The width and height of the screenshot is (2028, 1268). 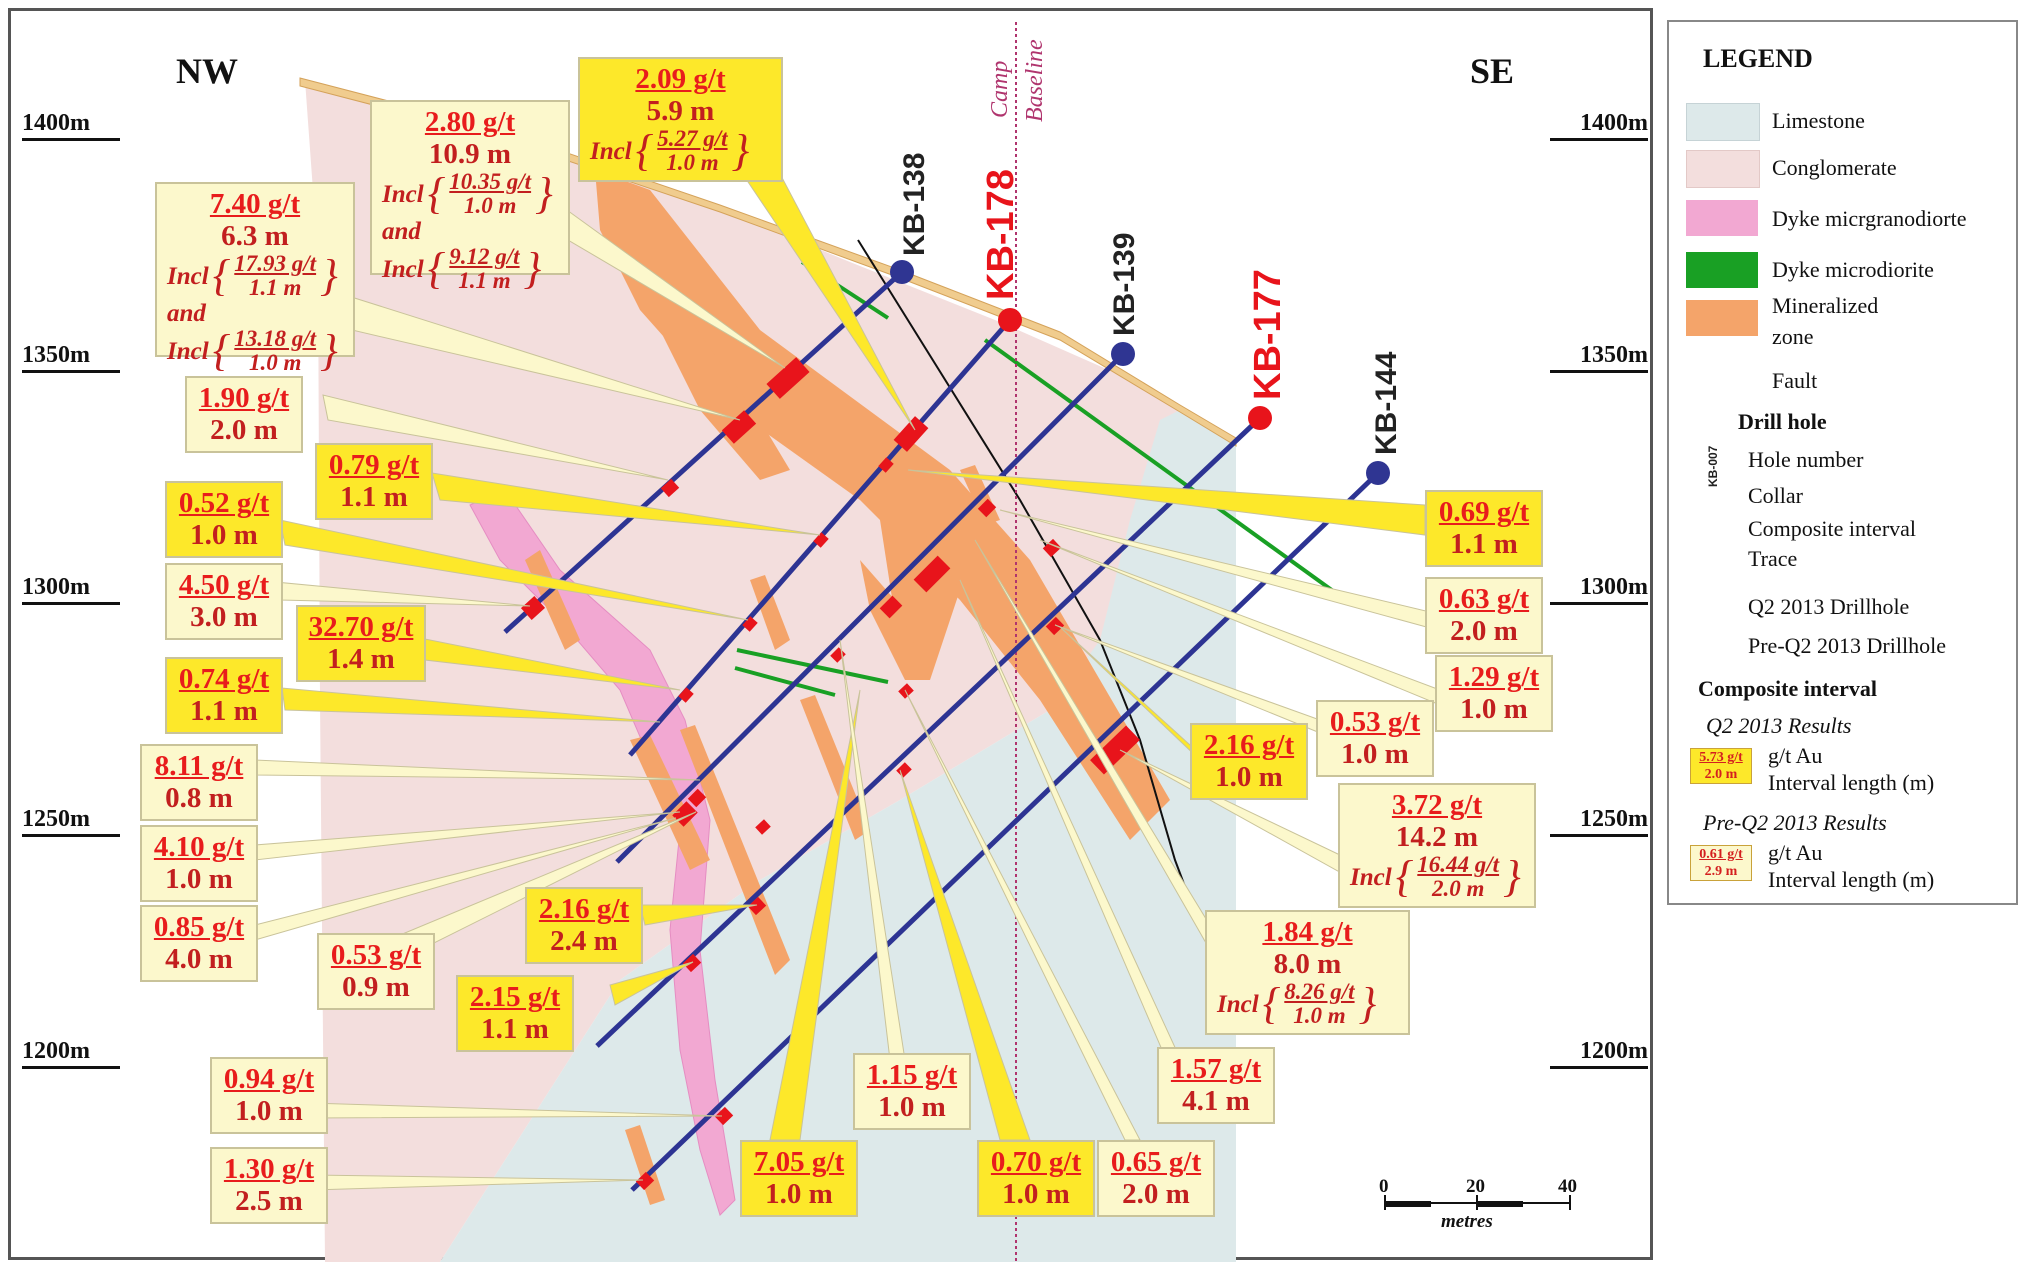 I want to click on length-text: 1.4 m, so click(x=361, y=659).